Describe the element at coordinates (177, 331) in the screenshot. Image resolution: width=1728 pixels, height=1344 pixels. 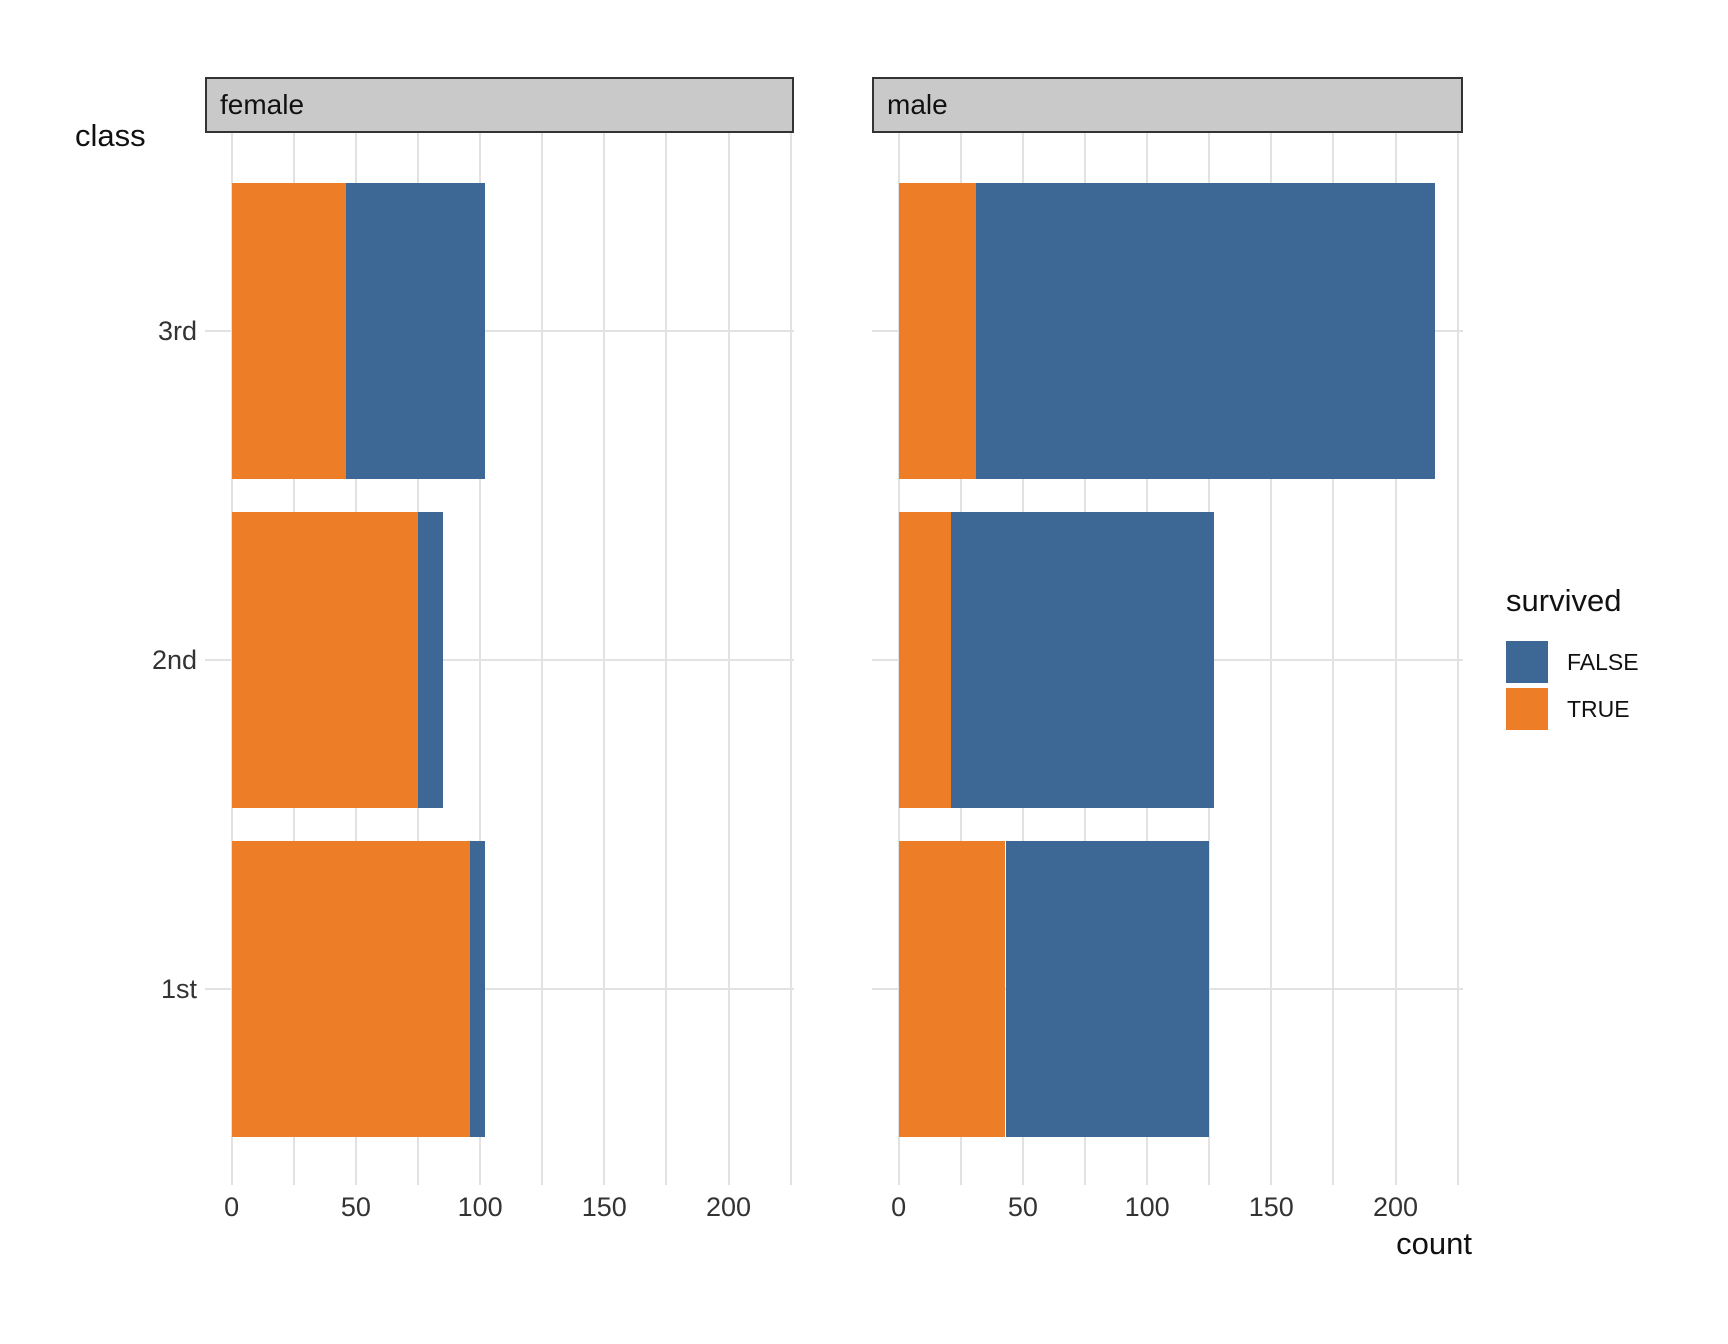
I see `y-tick-label-3rd: 3rd` at that location.